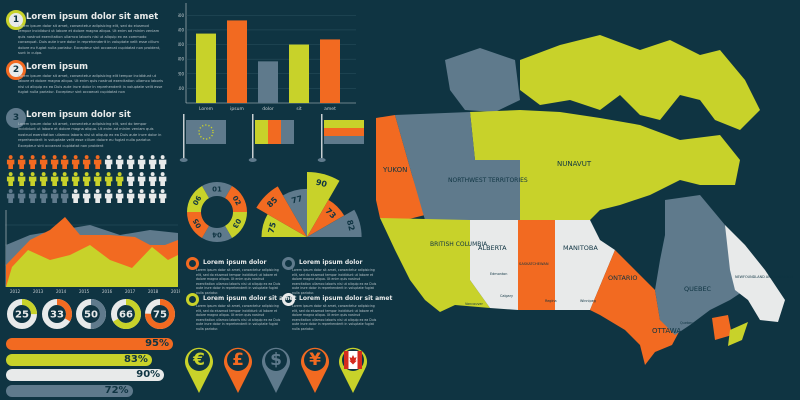  What do you see at coordinates (585, 265) in the screenshot?
I see `province-manitoba` at bounding box center [585, 265].